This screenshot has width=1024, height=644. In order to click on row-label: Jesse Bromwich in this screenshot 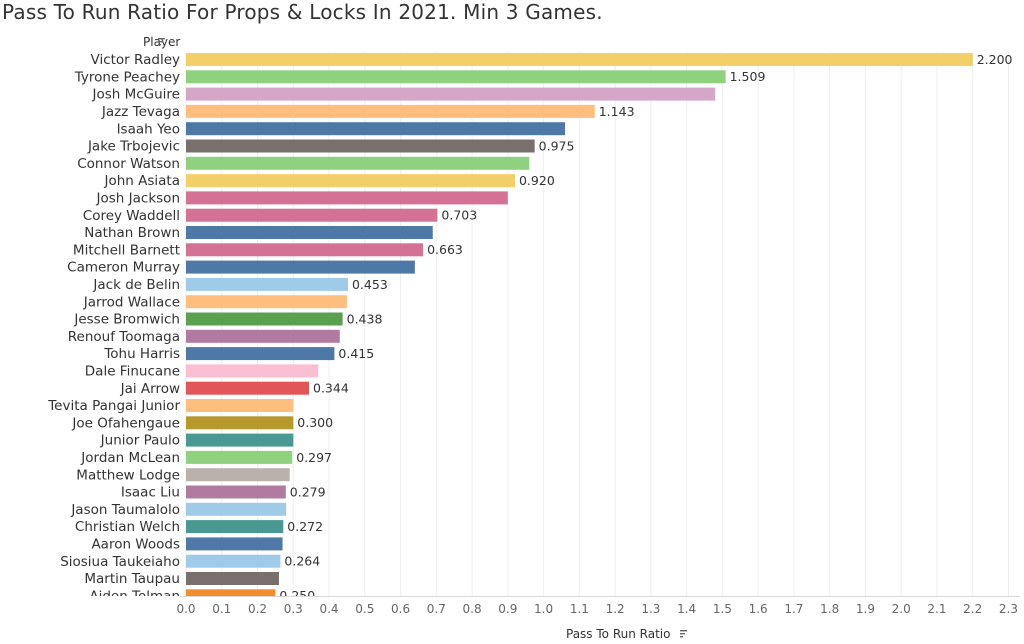, I will do `click(126, 320)`.